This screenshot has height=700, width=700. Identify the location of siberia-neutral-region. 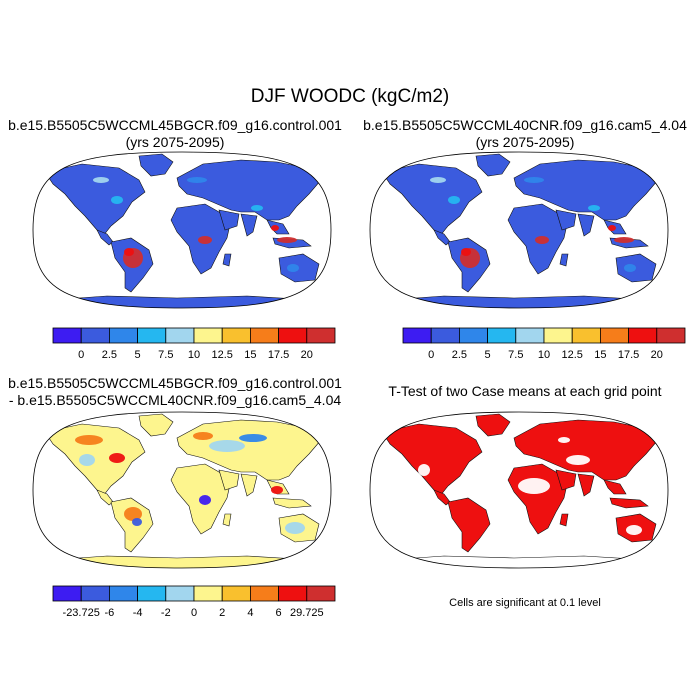
(227, 446).